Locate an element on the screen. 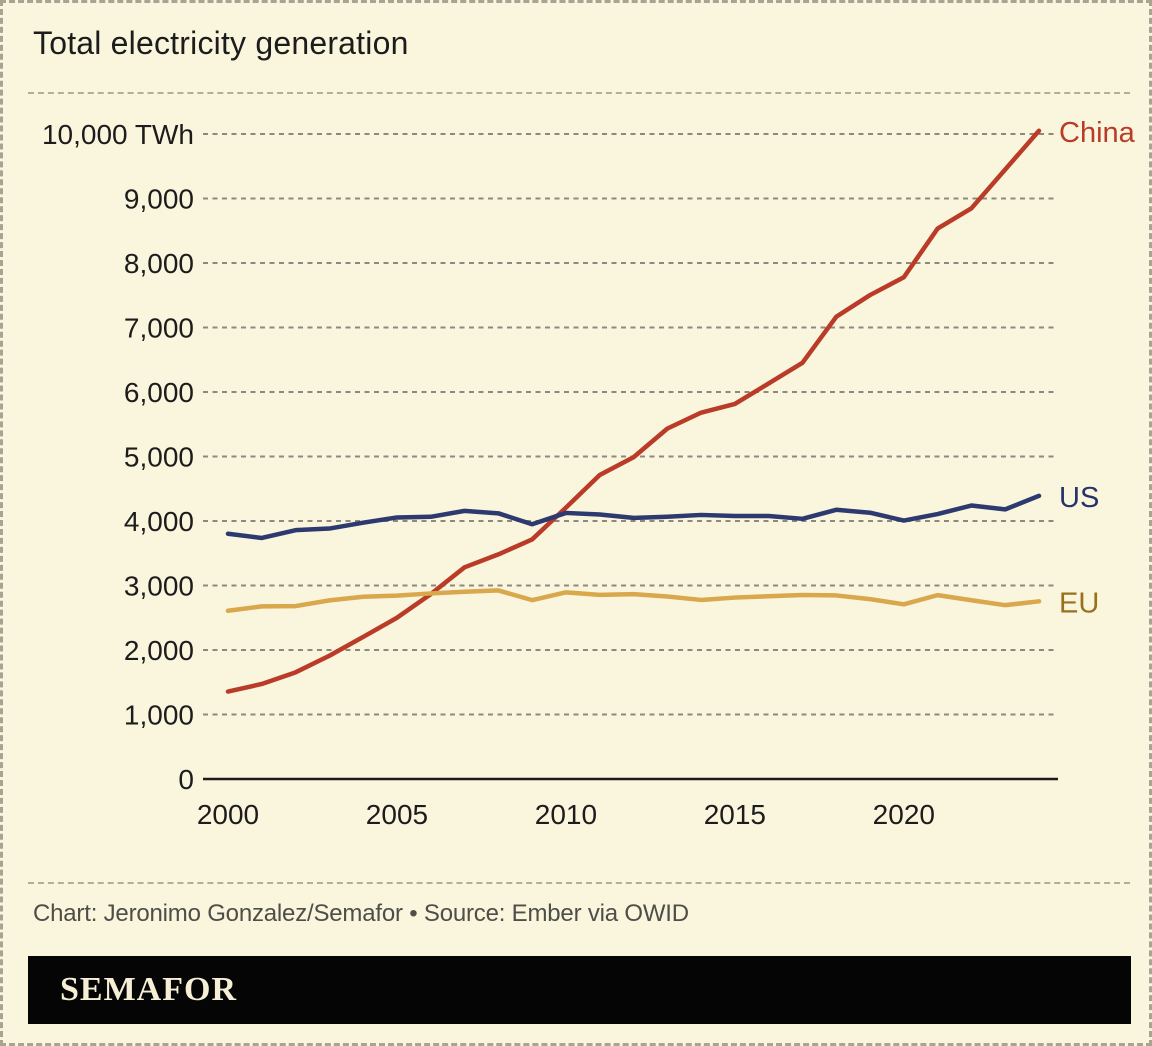 The image size is (1152, 1046). x-axis-label: 2020 is located at coordinates (904, 814).